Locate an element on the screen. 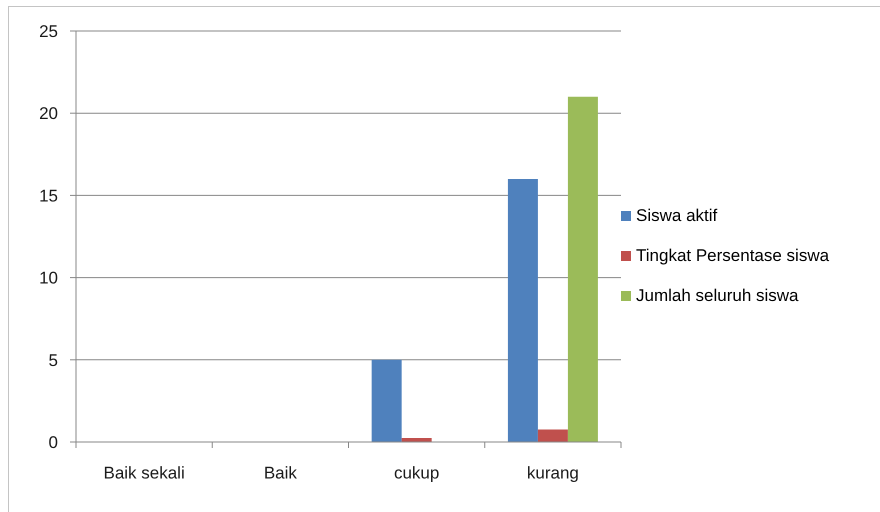 Image resolution: width=880 pixels, height=512 pixels. y-tick-label: 0 is located at coordinates (53, 442).